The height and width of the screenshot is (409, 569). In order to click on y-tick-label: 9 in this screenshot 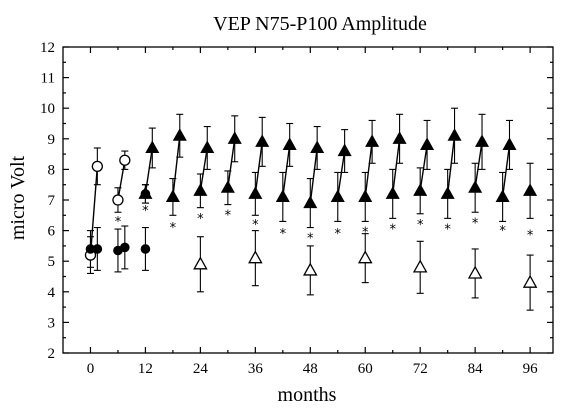, I will do `click(52, 140)`.